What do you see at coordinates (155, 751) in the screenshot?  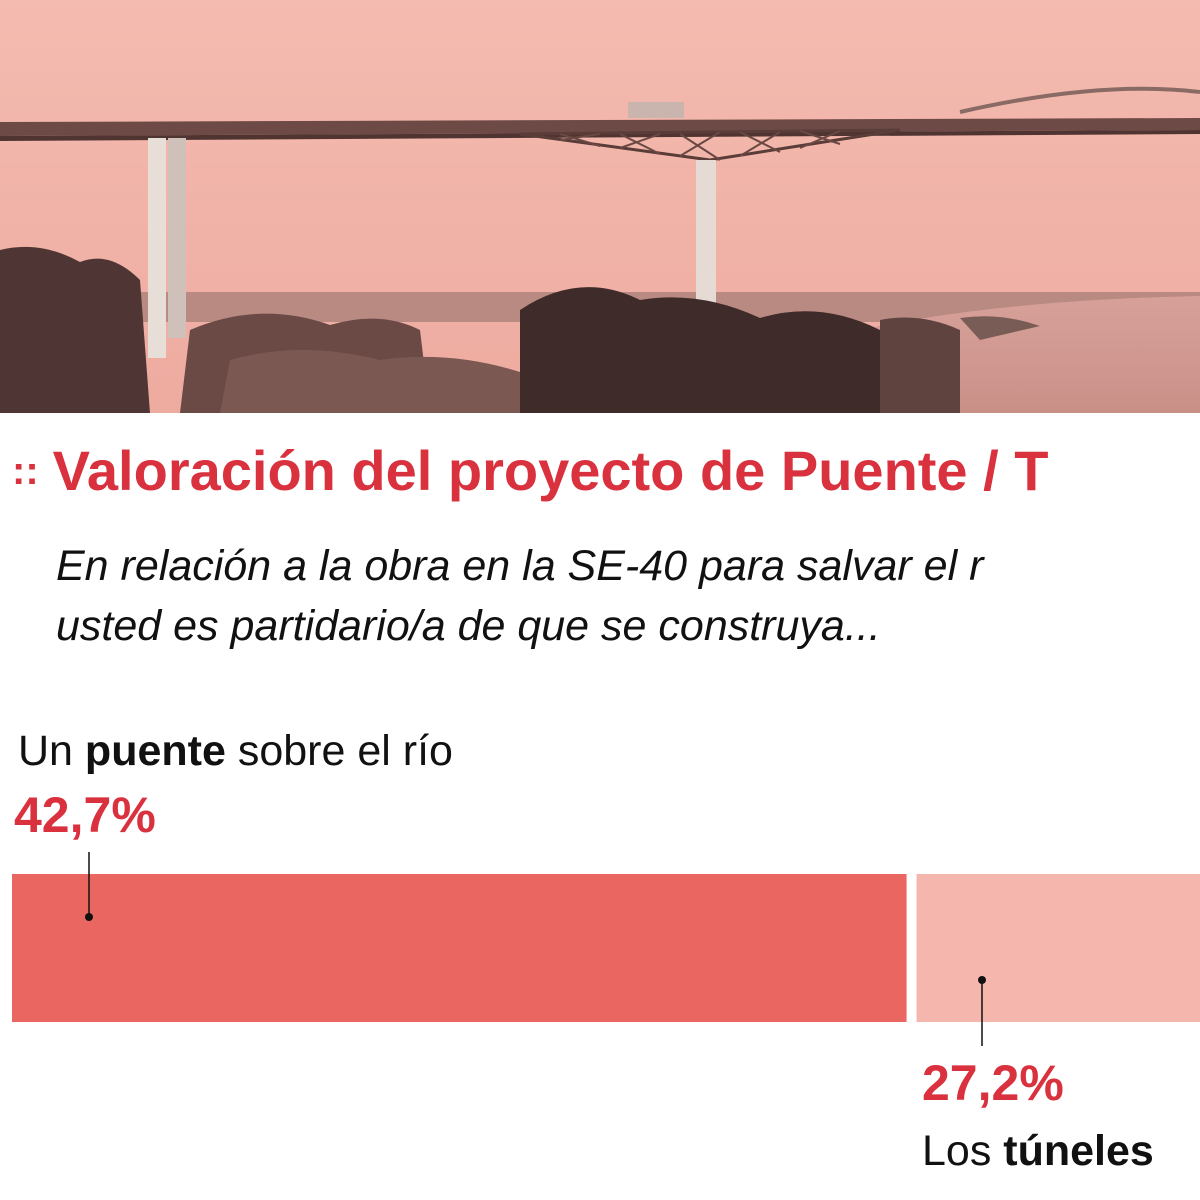 I see `label-bold: puente` at bounding box center [155, 751].